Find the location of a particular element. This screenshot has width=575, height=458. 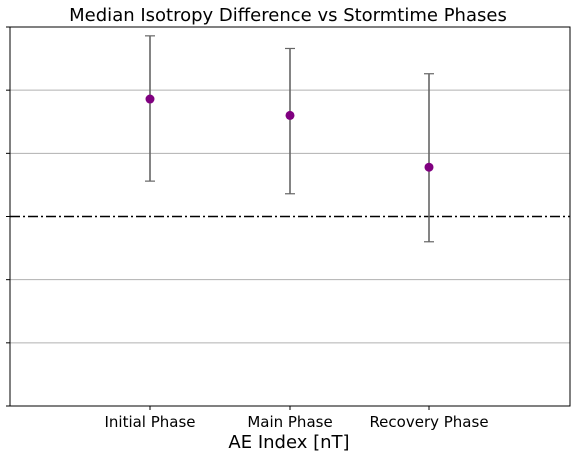

data-points is located at coordinates (289, 133).